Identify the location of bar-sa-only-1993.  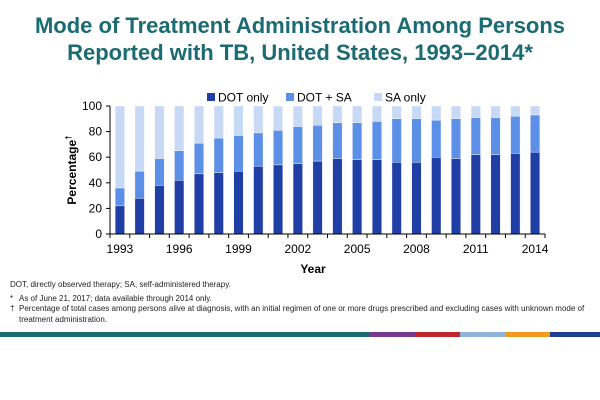
(119, 147).